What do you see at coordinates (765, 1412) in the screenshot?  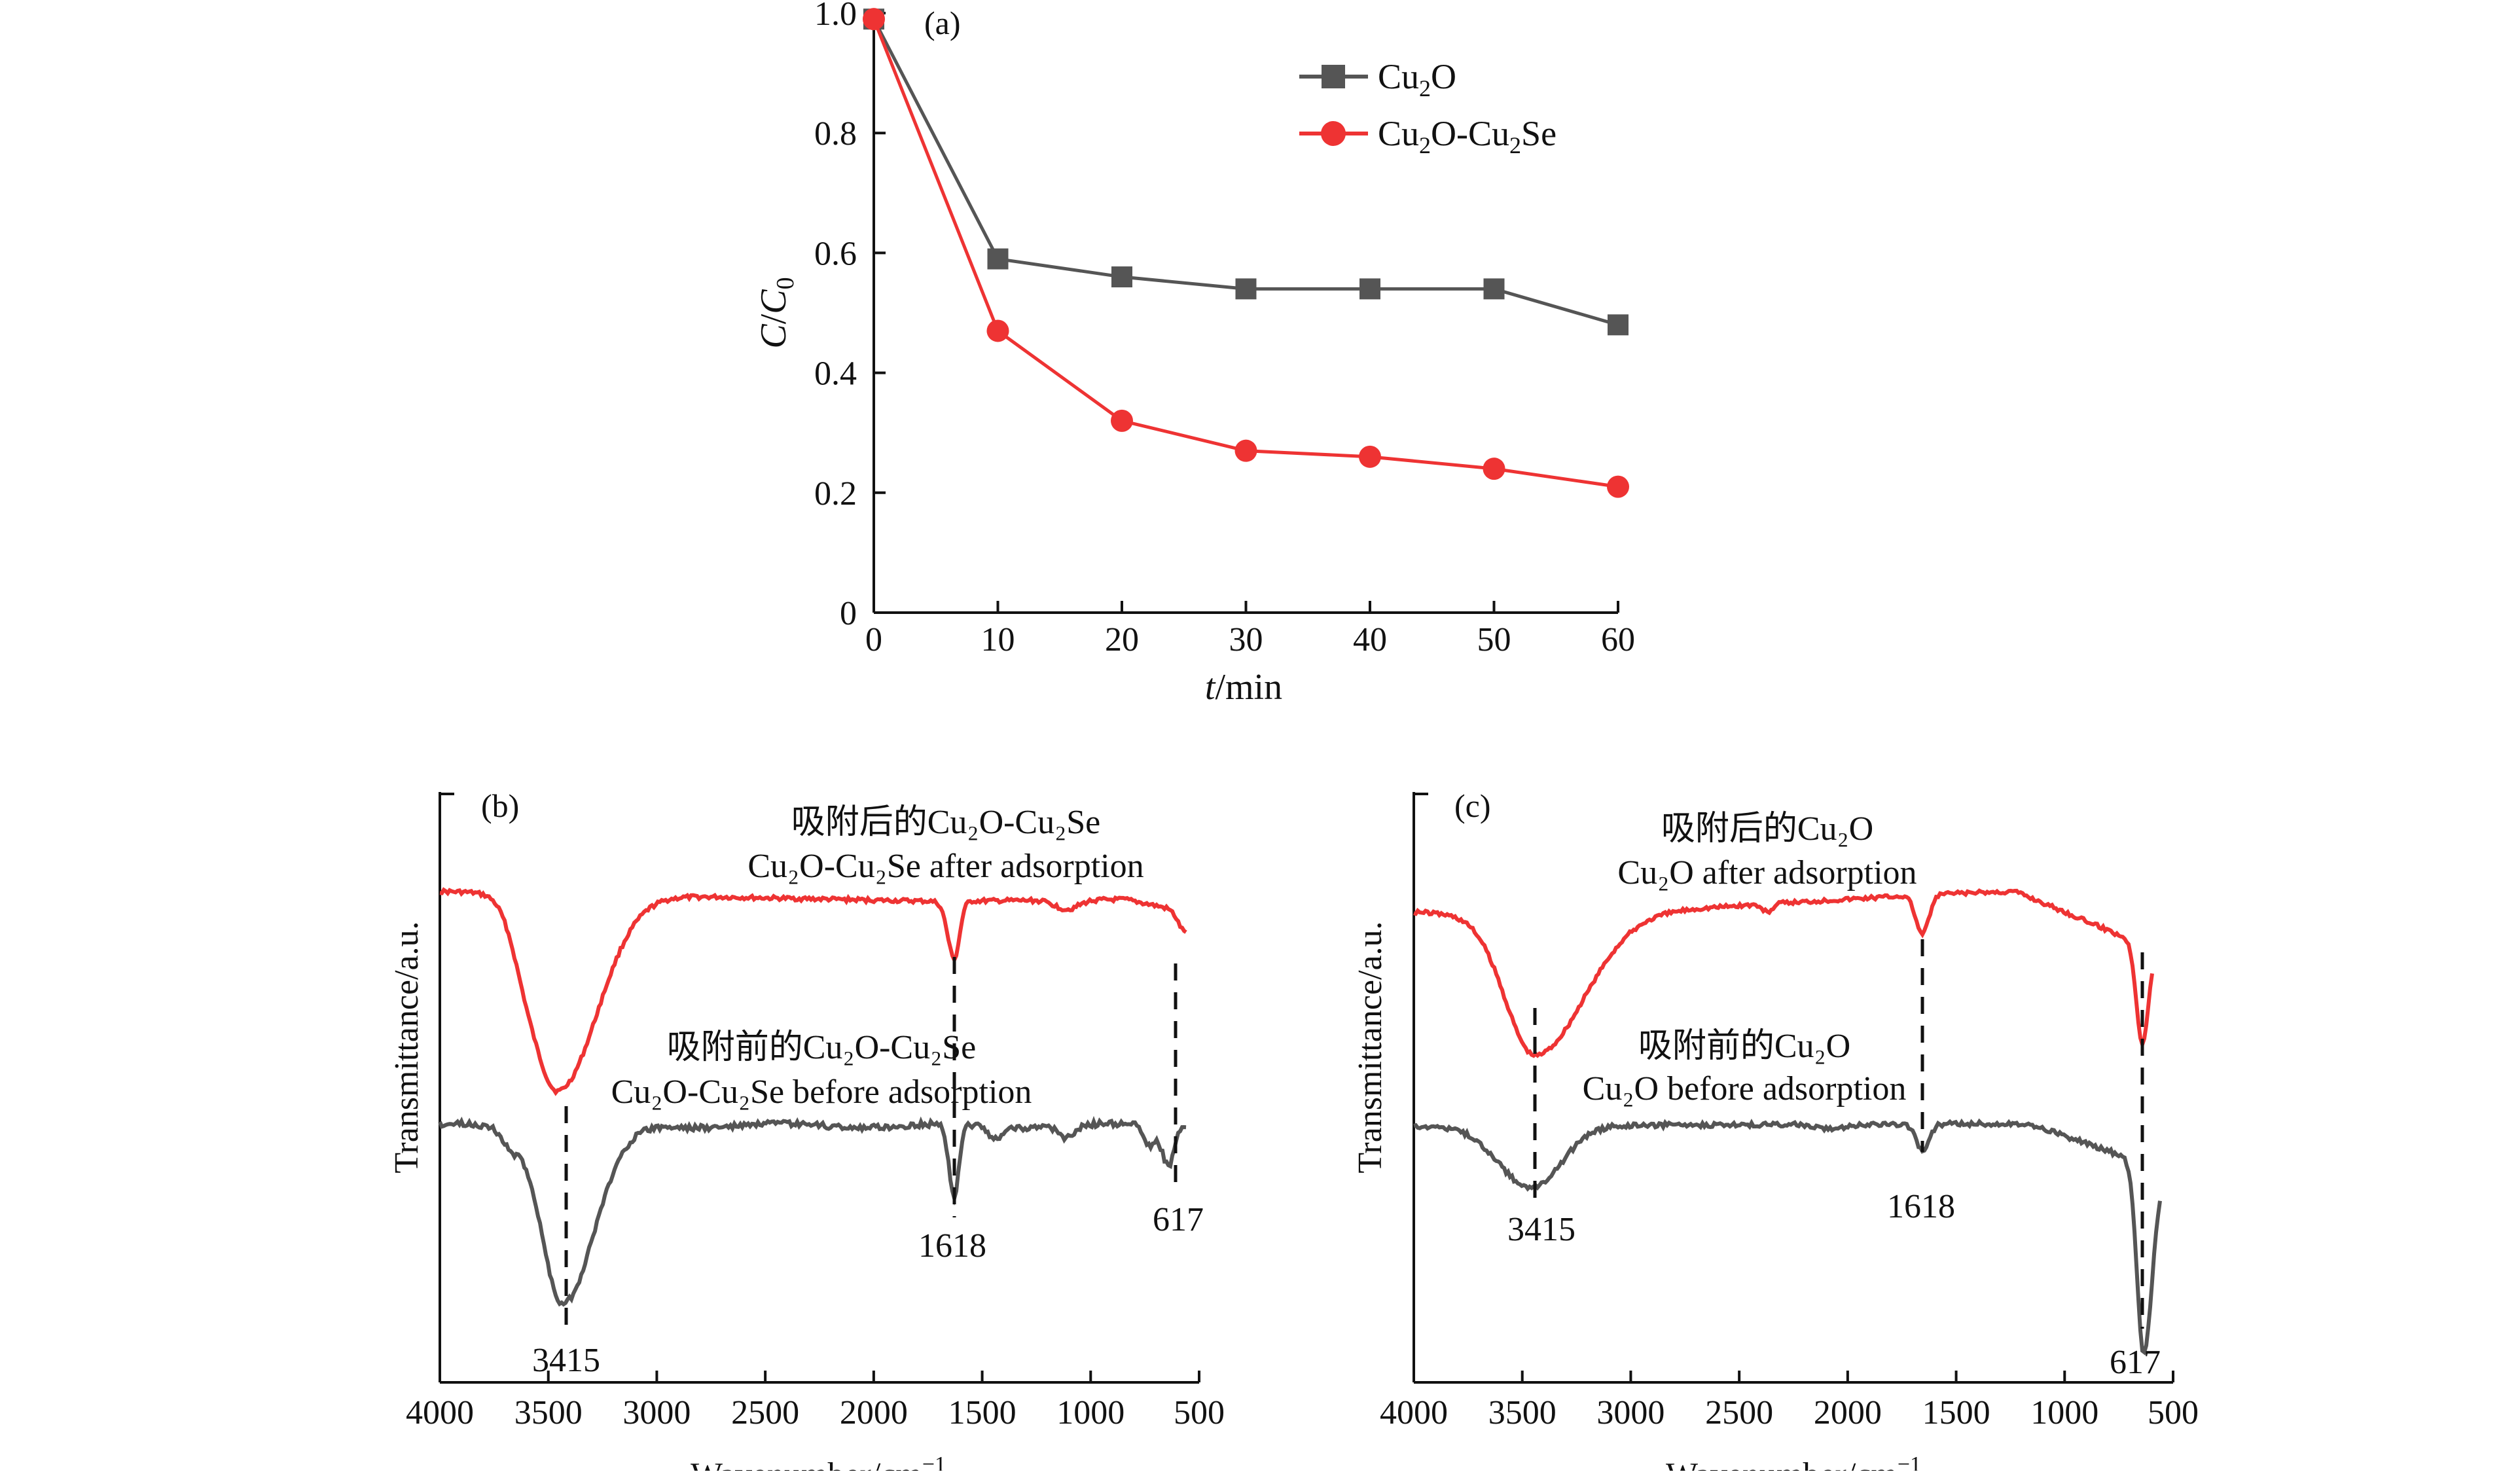 I see `panel-b-x-tick-label: 2500` at bounding box center [765, 1412].